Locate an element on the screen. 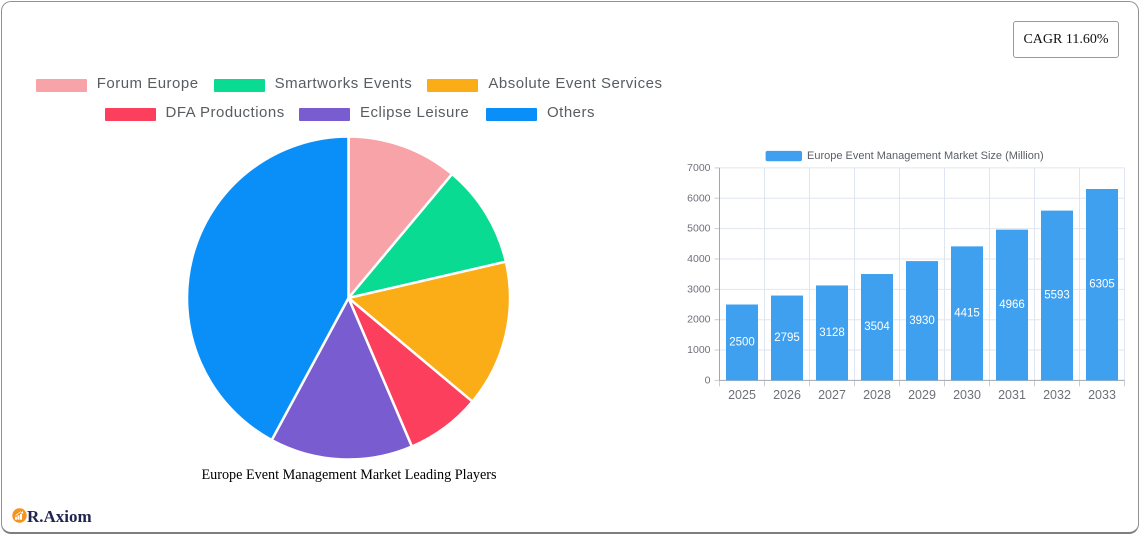  svg-text: 2000 is located at coordinates (699, 320).